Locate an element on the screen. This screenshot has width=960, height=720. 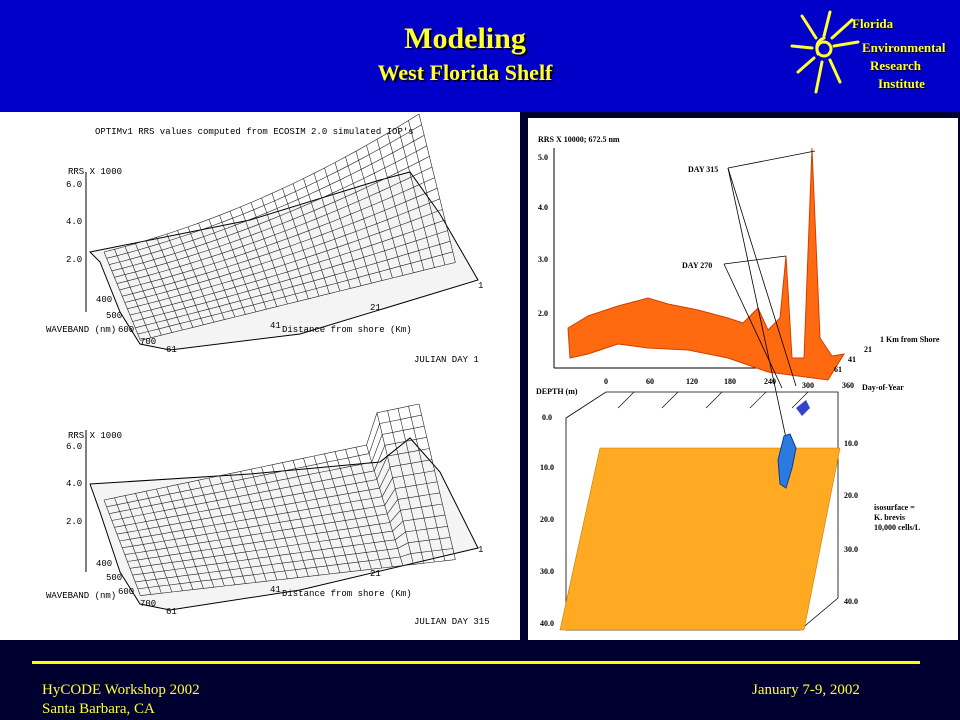
depth-left-10: 10.0 is located at coordinates (547, 467).